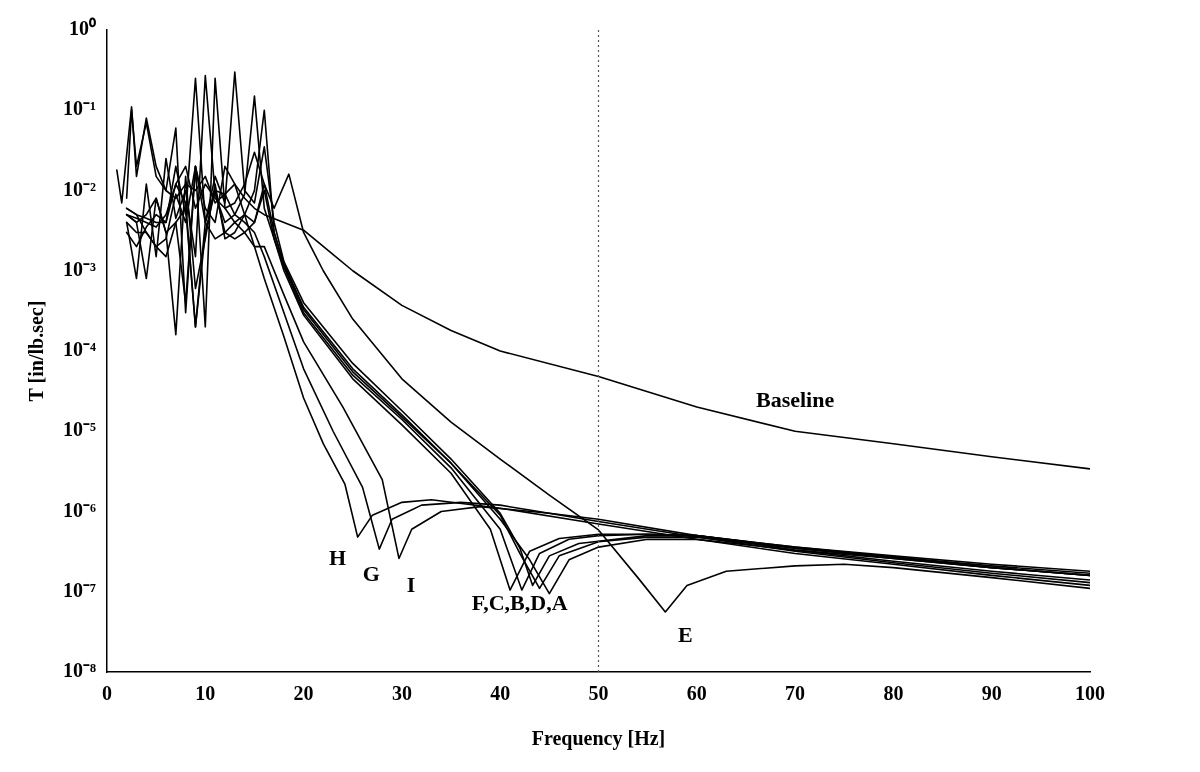 The width and height of the screenshot is (1200, 772). I want to click on y-tick-label: 10⁻⁵, so click(79, 429).